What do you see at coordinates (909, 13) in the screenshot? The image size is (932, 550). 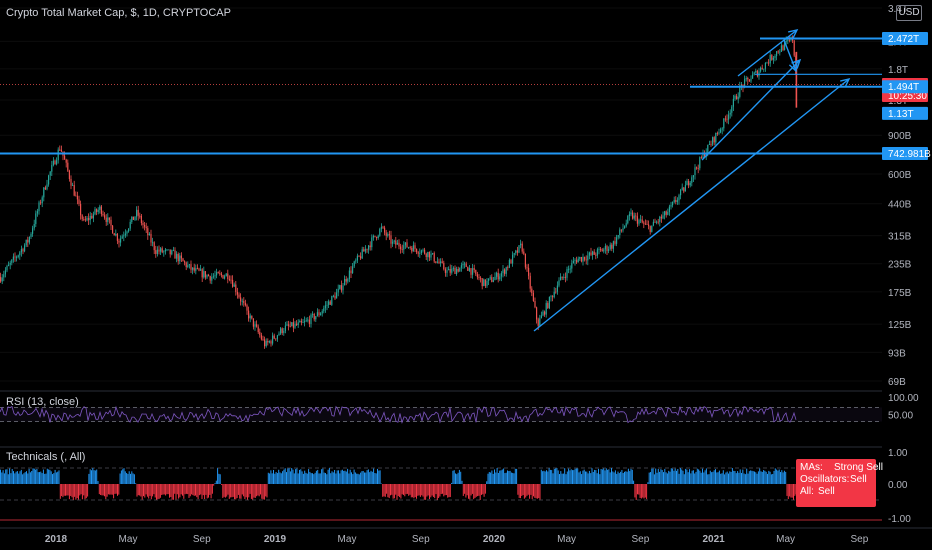 I see `currency-button: USD` at bounding box center [909, 13].